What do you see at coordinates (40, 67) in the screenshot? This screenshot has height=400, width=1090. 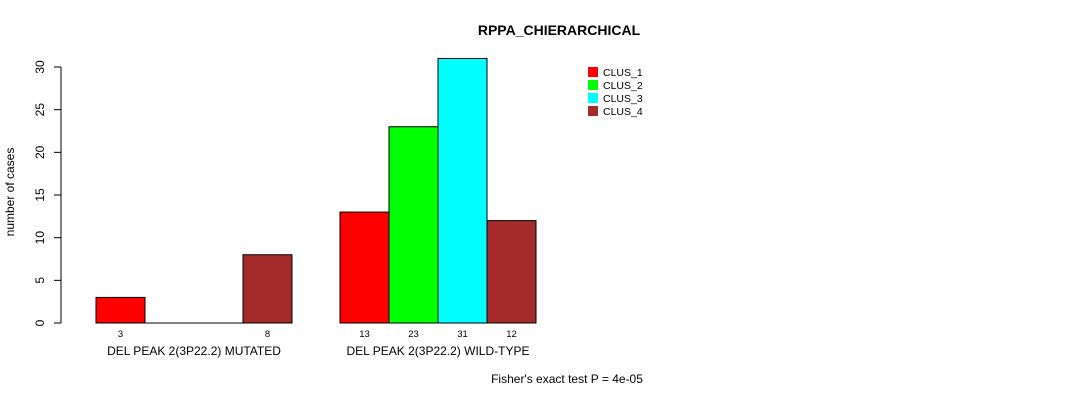 I see `y-tick-label: 30` at bounding box center [40, 67].